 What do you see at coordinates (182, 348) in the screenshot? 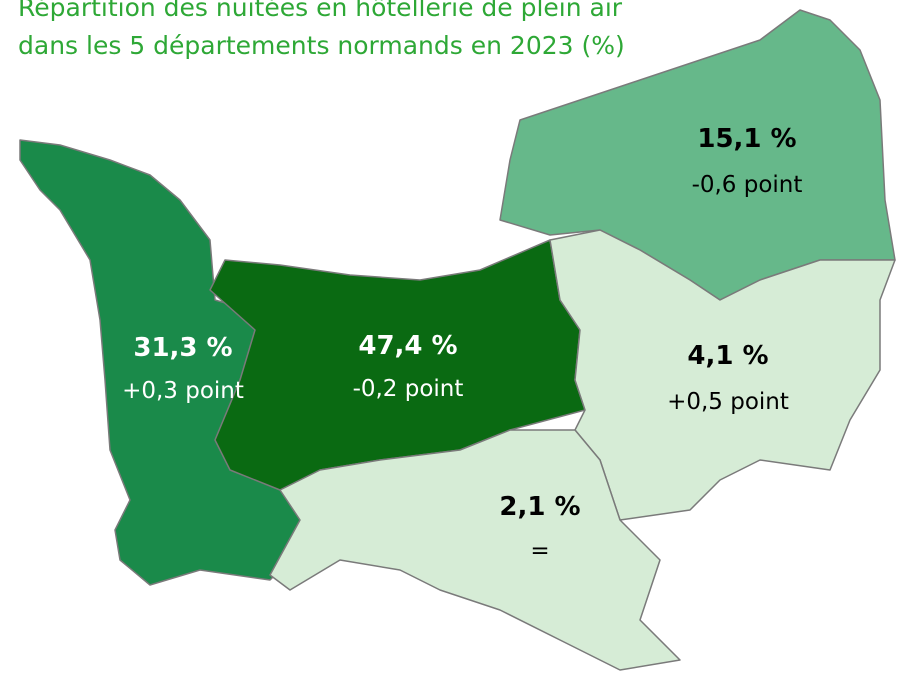
I see `share: 31,3 %` at bounding box center [182, 348].